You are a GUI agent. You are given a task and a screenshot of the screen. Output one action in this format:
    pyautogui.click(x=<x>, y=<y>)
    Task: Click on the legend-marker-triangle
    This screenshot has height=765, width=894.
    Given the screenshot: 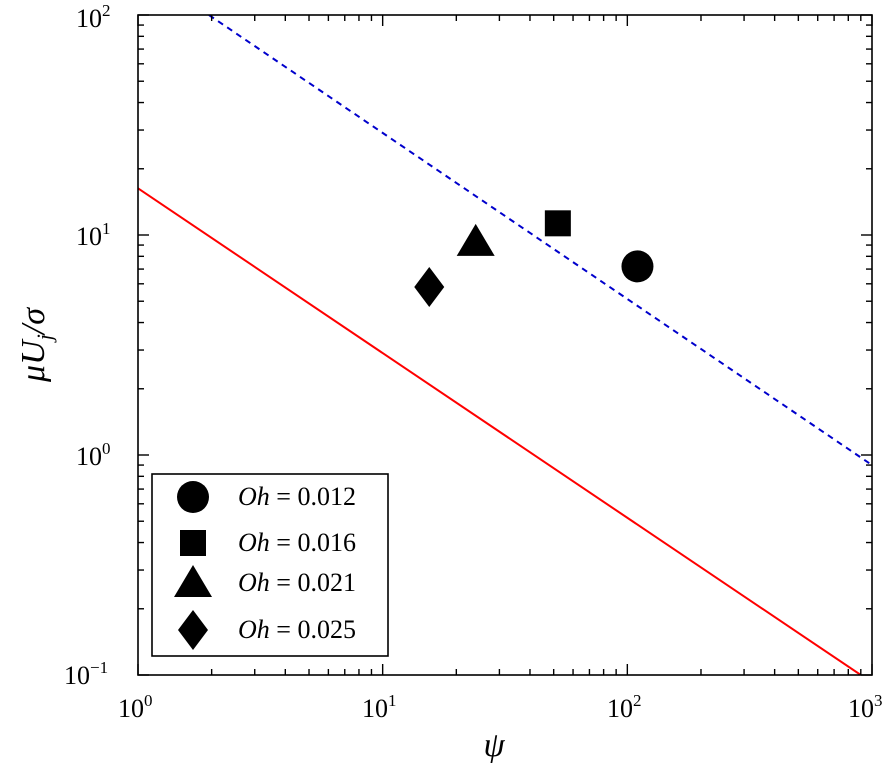 What is the action you would take?
    pyautogui.click(x=193, y=581)
    